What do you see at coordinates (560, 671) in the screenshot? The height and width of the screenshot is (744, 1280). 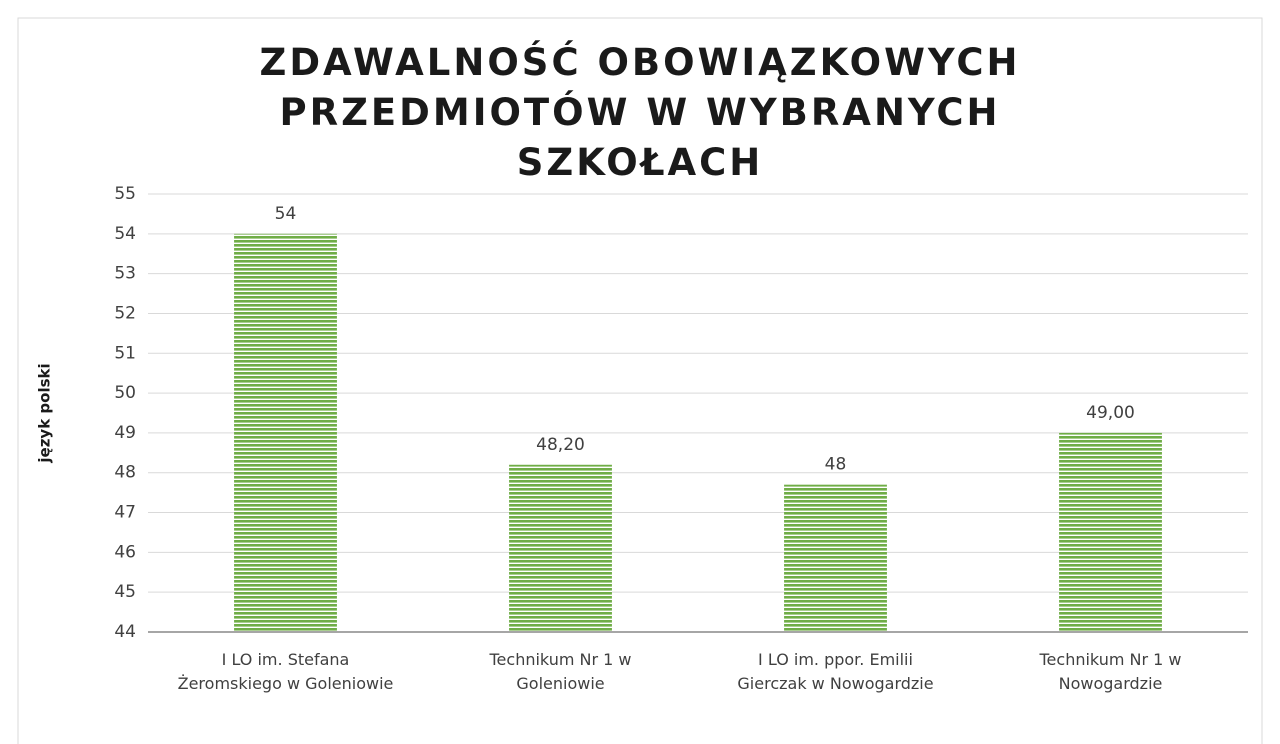 I see `x-tick-label: Technikum Nr 1 w Goleniowie` at bounding box center [560, 671].